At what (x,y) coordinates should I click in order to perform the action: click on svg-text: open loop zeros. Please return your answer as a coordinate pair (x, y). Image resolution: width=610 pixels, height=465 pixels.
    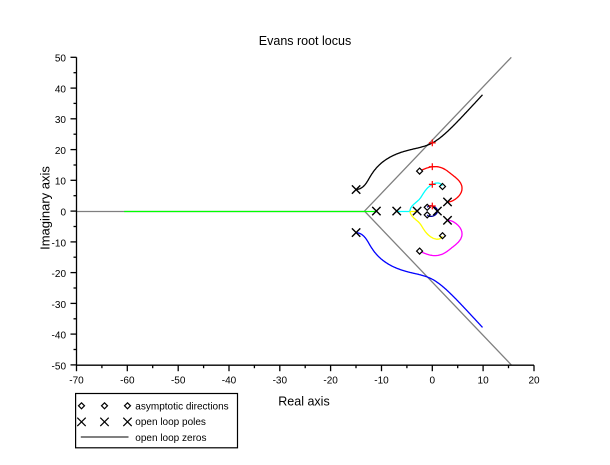
    Looking at the image, I should click on (170, 438).